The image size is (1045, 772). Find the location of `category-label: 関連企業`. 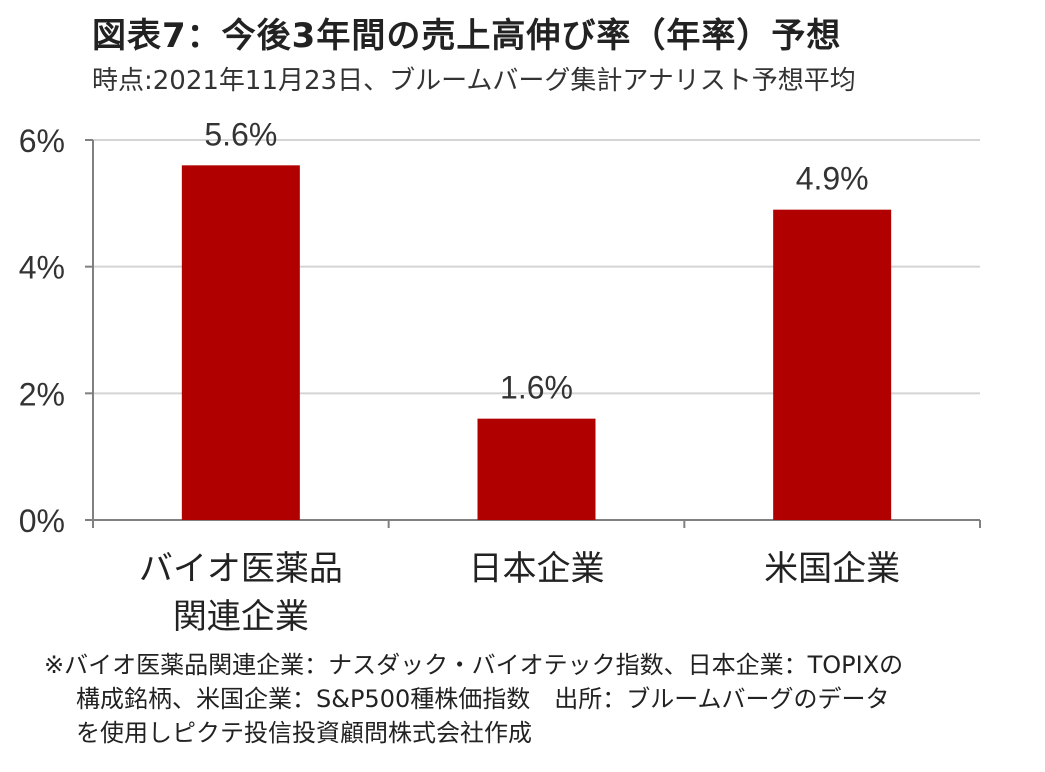

category-label: 関連企業 is located at coordinates (241, 617).